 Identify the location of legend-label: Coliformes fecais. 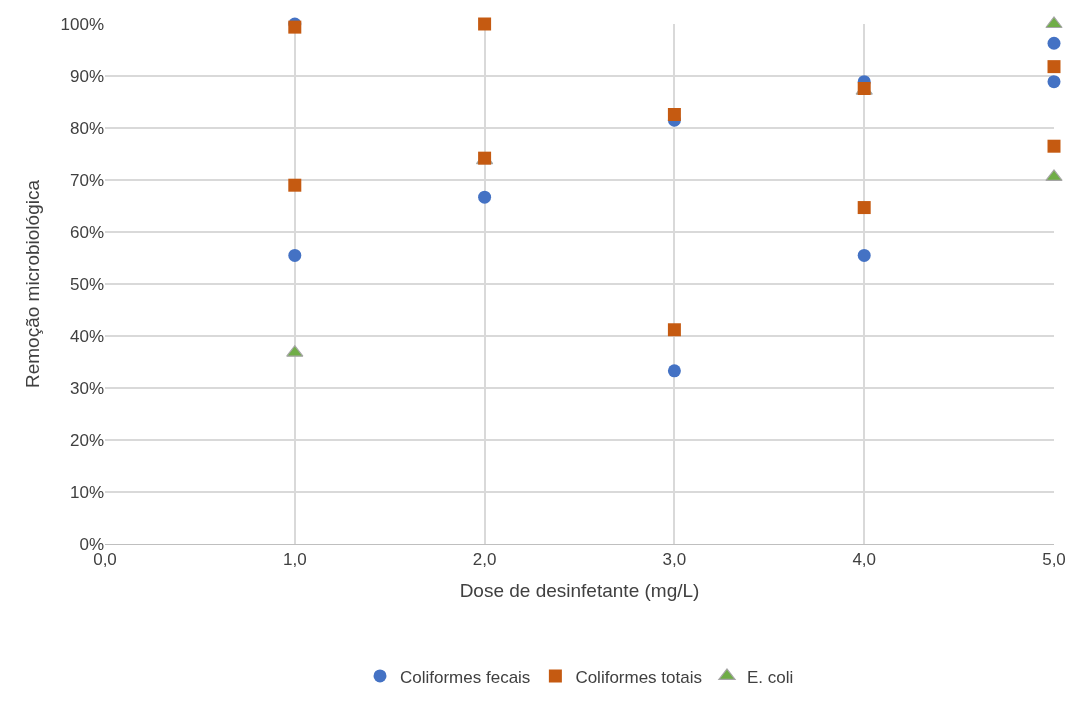
(465, 677).